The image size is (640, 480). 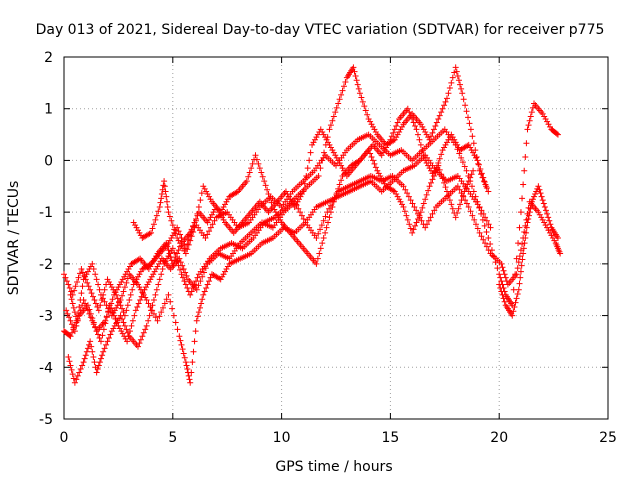 I want to click on y-tick-label: -2, so click(x=46, y=265).